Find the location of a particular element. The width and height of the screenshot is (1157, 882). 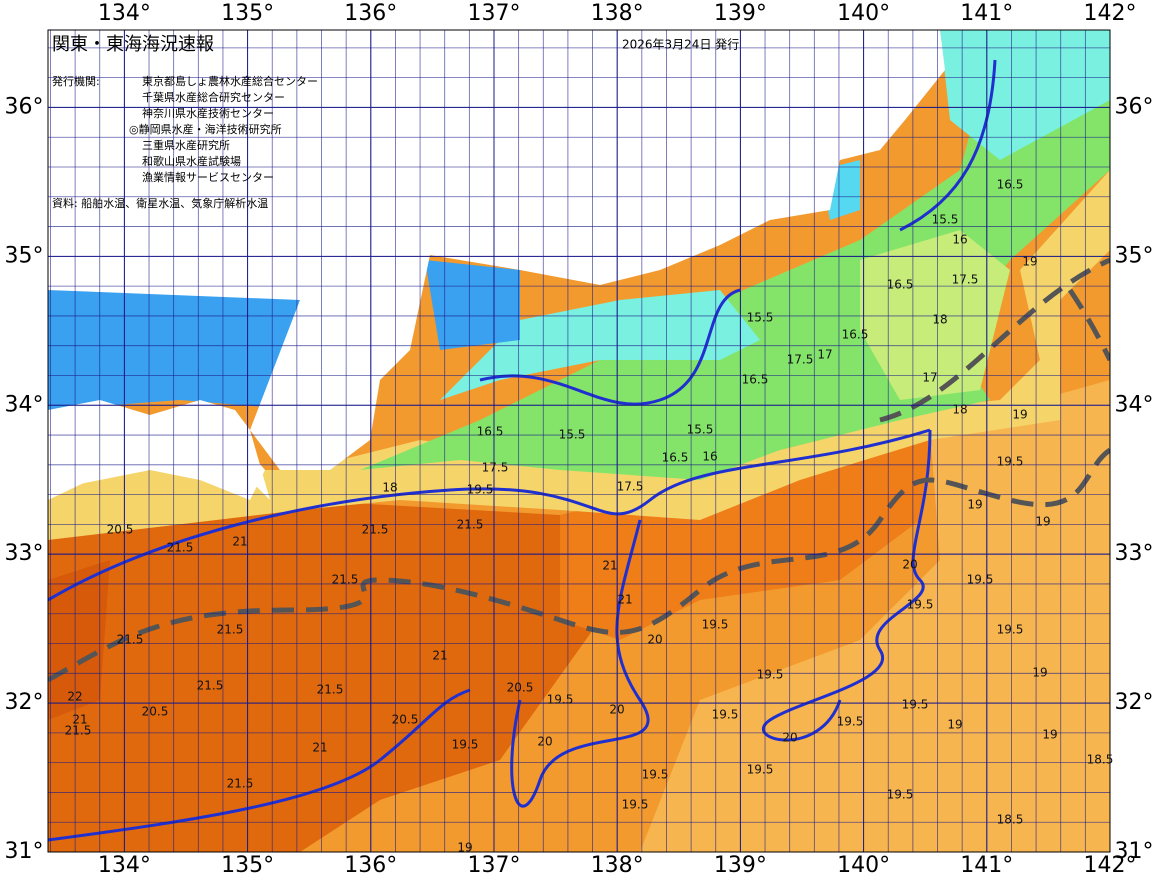

lon-tick-label: 141° is located at coordinates (986, 865).